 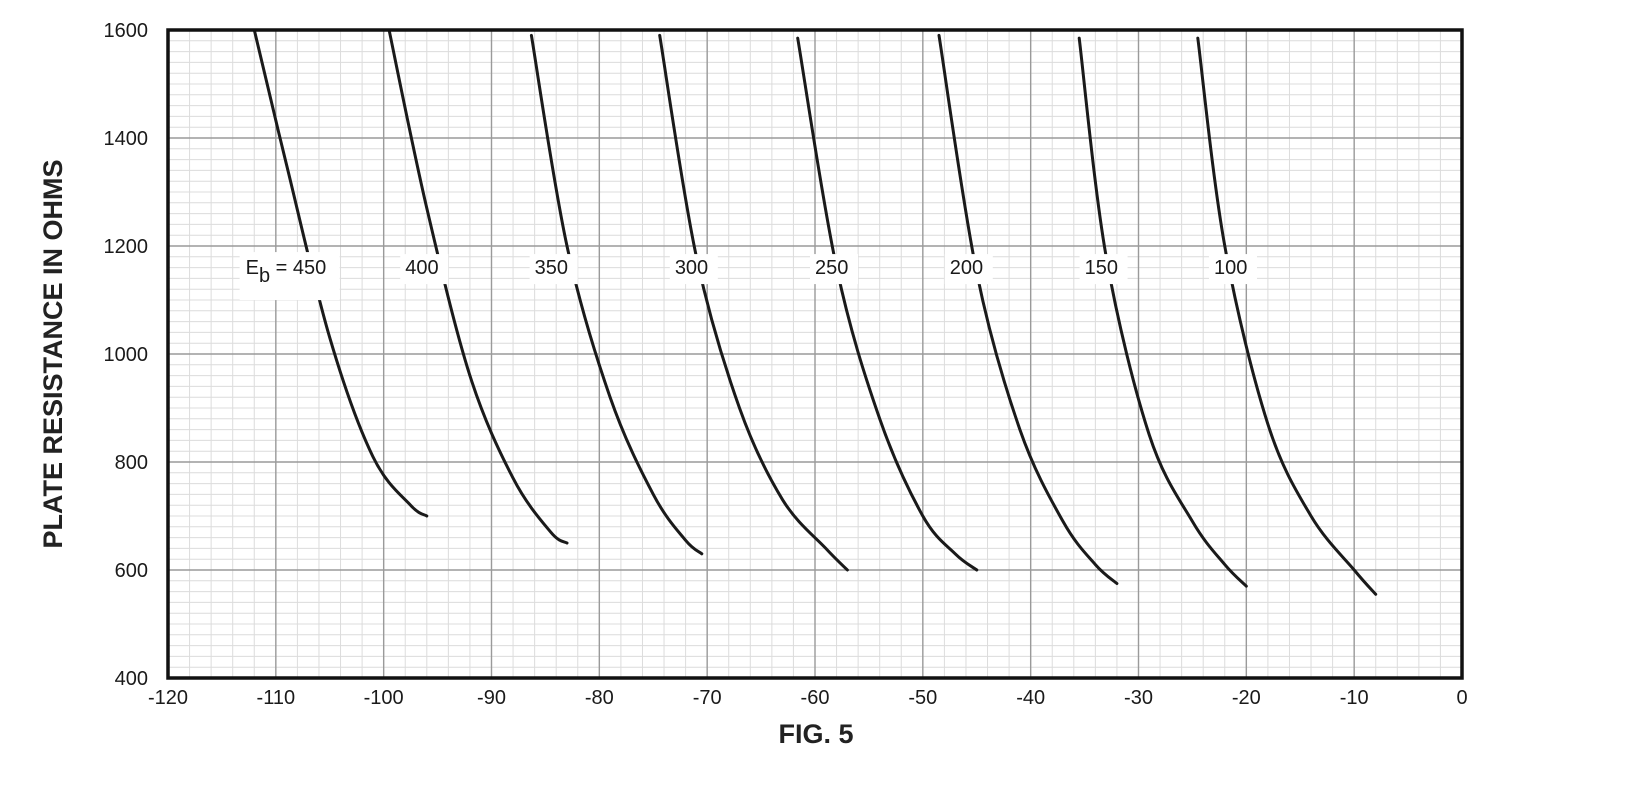 I want to click on curve-label: 150, so click(x=1101, y=268).